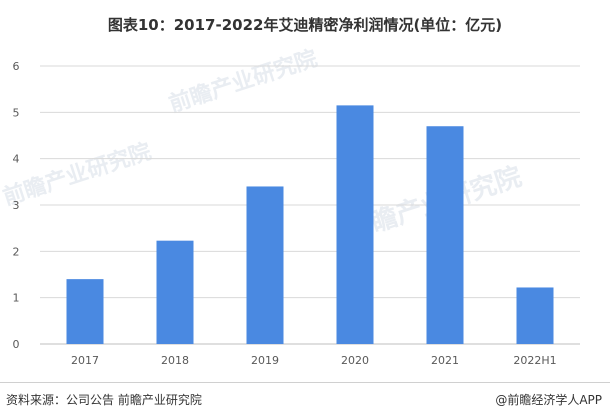 This screenshot has width=610, height=420. Describe the element at coordinates (265, 360) in the screenshot. I see `x-tick-label: 2019` at that location.